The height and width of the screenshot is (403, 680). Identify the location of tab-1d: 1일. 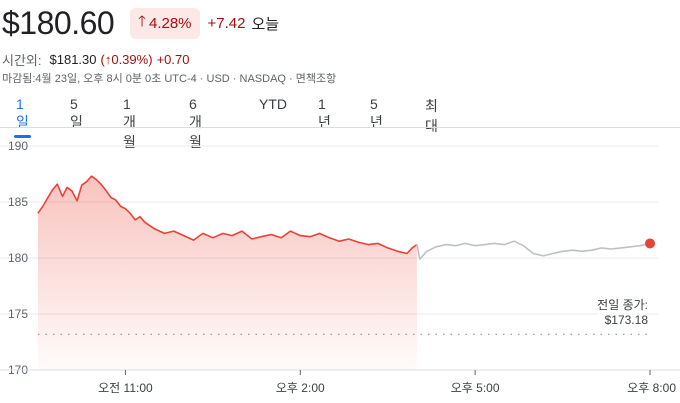
(22, 117).